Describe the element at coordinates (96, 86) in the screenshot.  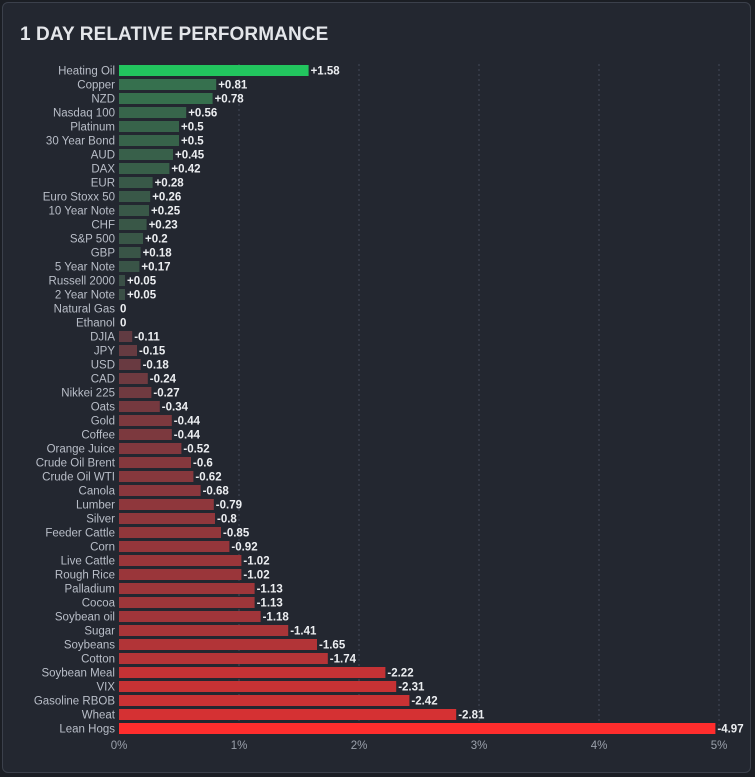
I see `category-label: Copper` at that location.